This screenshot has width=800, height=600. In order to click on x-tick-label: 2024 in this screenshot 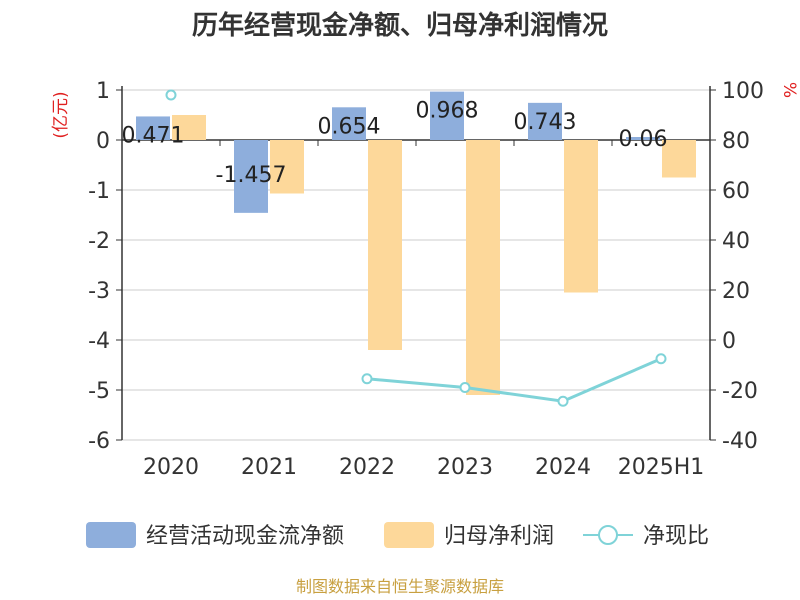, I will do `click(563, 467)`.